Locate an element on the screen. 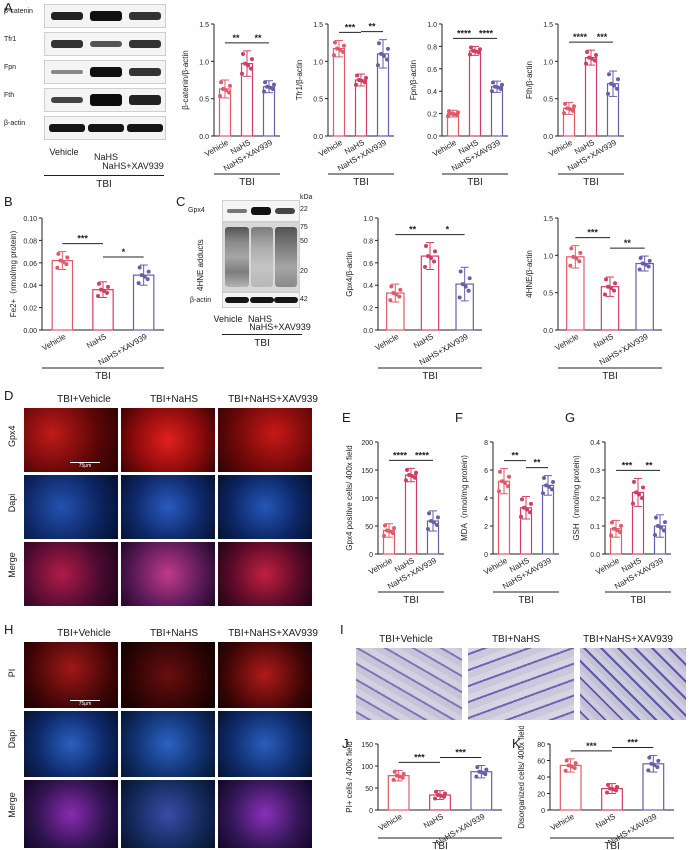  panel-letter-c: C is located at coordinates (181, 201).